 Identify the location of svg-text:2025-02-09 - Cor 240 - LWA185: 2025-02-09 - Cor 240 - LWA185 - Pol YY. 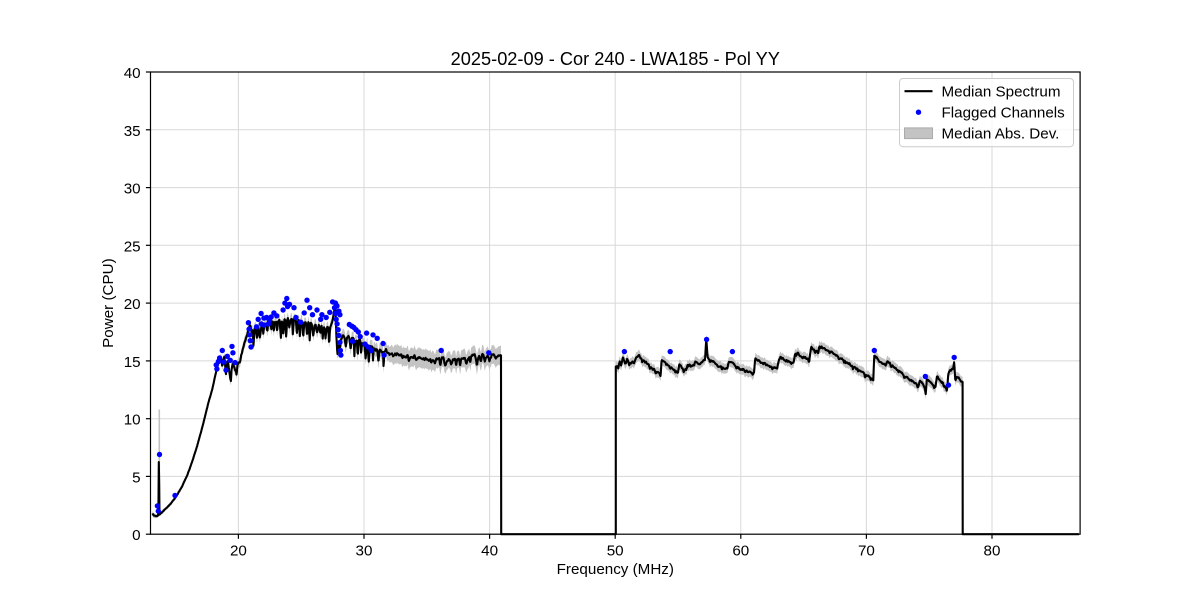
(615, 59).